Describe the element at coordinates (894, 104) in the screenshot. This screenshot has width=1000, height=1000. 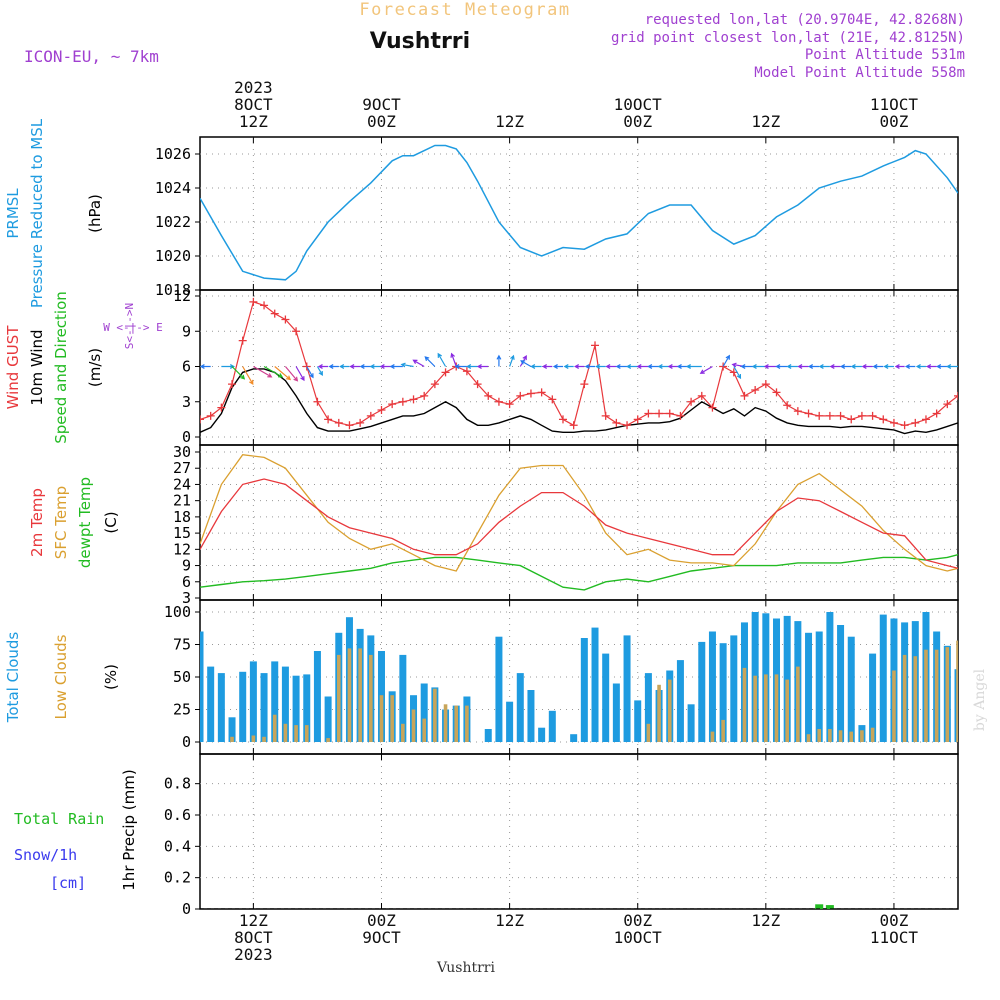
I see `time-axis-label: 11OCT` at that location.